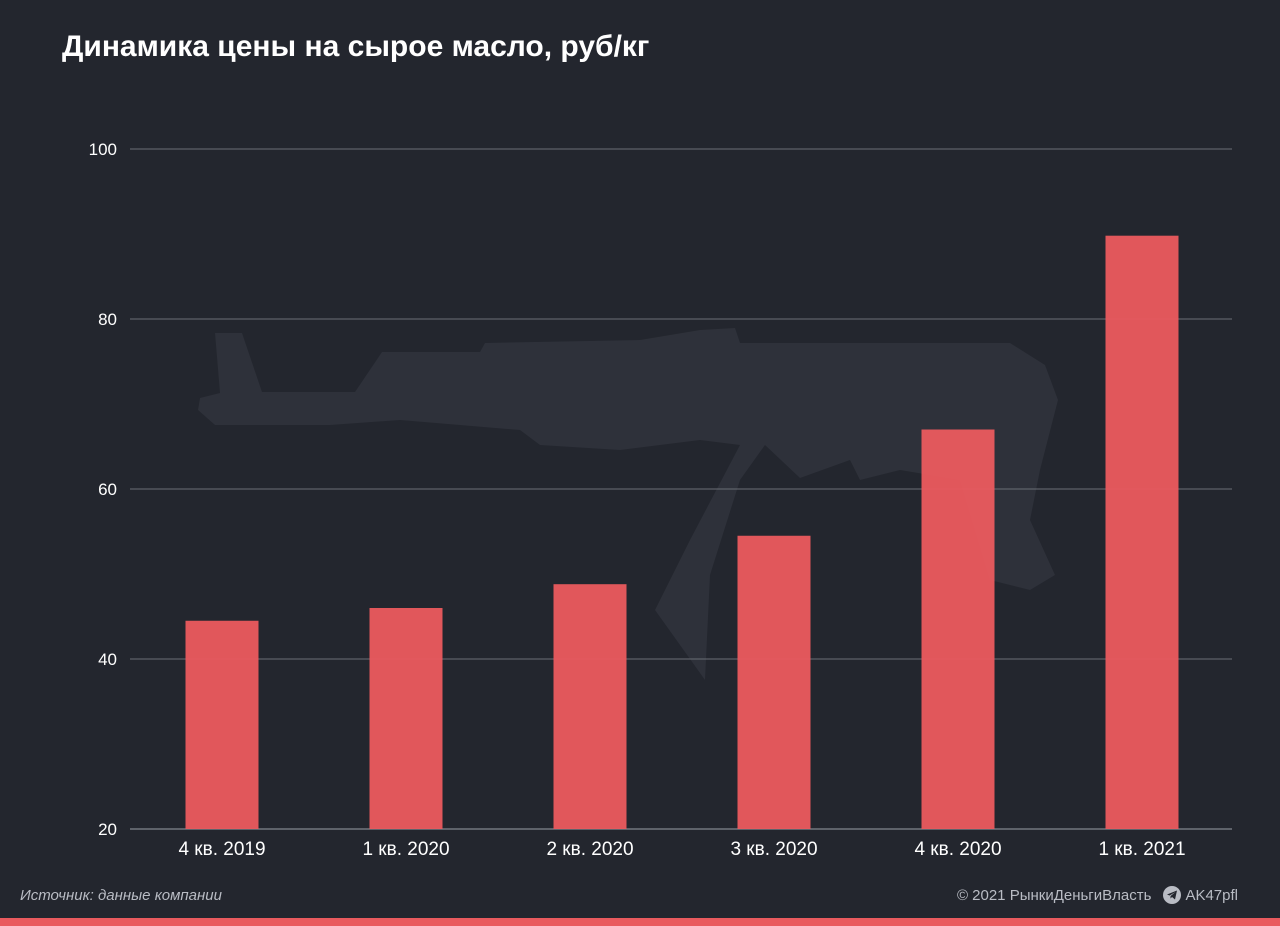 This screenshot has height=926, width=1280. What do you see at coordinates (1172, 895) in the screenshot?
I see `telegram-icon` at bounding box center [1172, 895].